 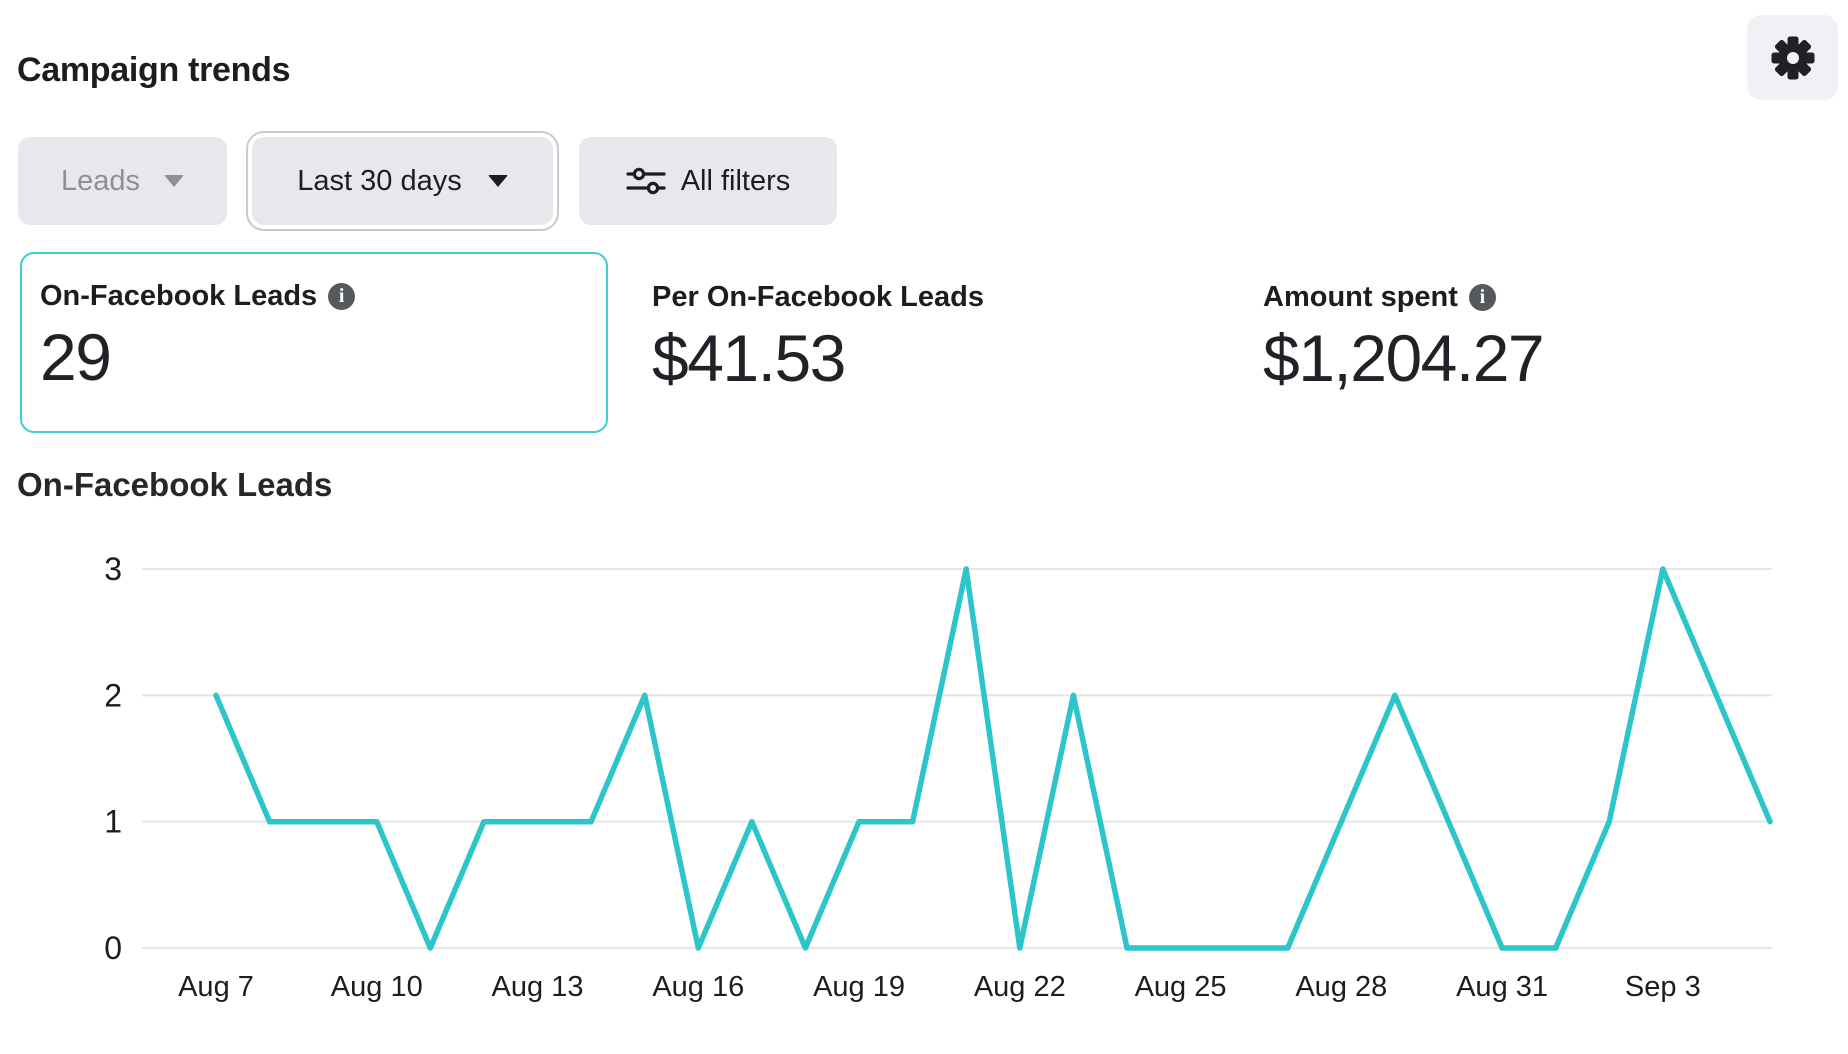 What do you see at coordinates (314, 342) in the screenshot?
I see `metric-card-on-facebook-leads: On-Facebook Leads i 29` at bounding box center [314, 342].